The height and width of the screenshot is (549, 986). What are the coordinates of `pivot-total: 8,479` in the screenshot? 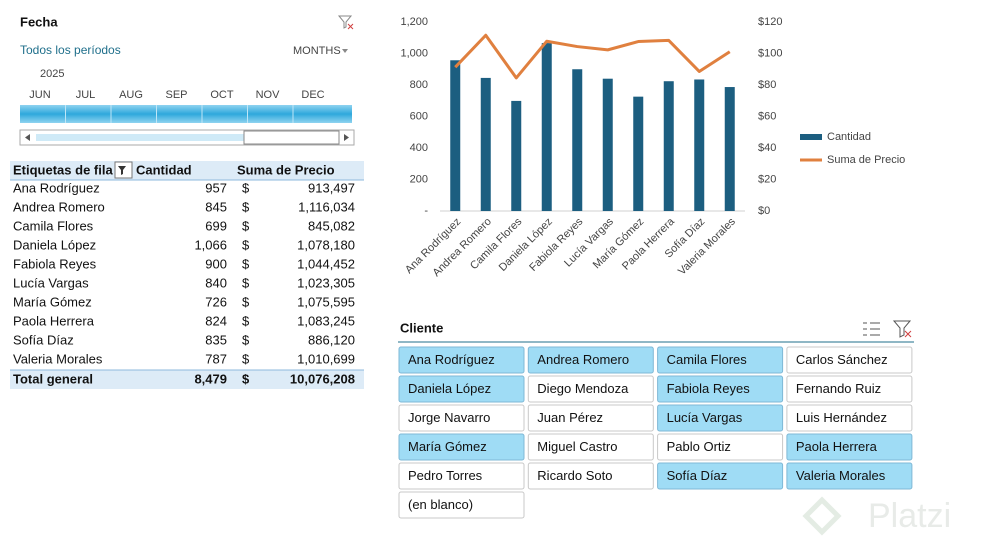 It's located at (210, 378).